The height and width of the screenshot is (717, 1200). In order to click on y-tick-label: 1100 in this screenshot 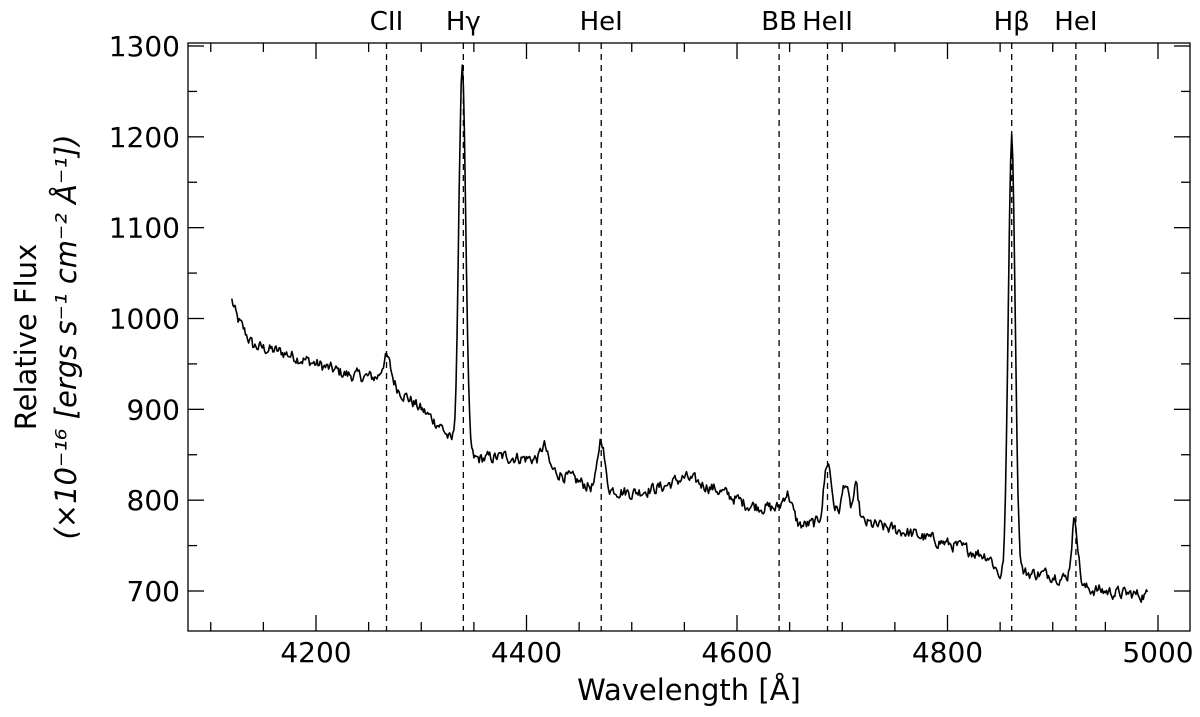, I will do `click(144, 228)`.